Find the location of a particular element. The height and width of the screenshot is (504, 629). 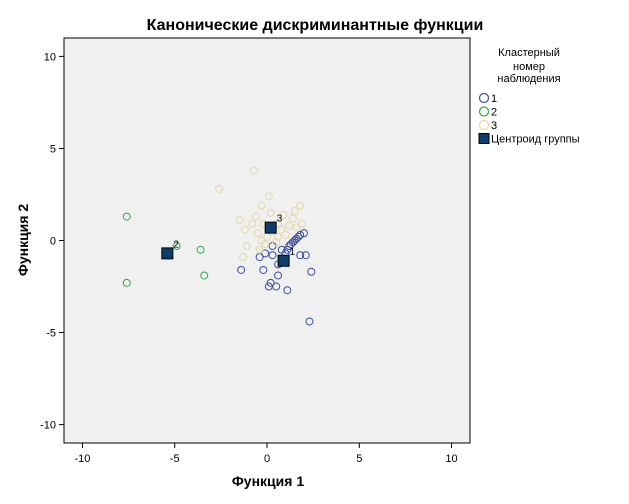

x-tick-label: 5 is located at coordinates (359, 459).